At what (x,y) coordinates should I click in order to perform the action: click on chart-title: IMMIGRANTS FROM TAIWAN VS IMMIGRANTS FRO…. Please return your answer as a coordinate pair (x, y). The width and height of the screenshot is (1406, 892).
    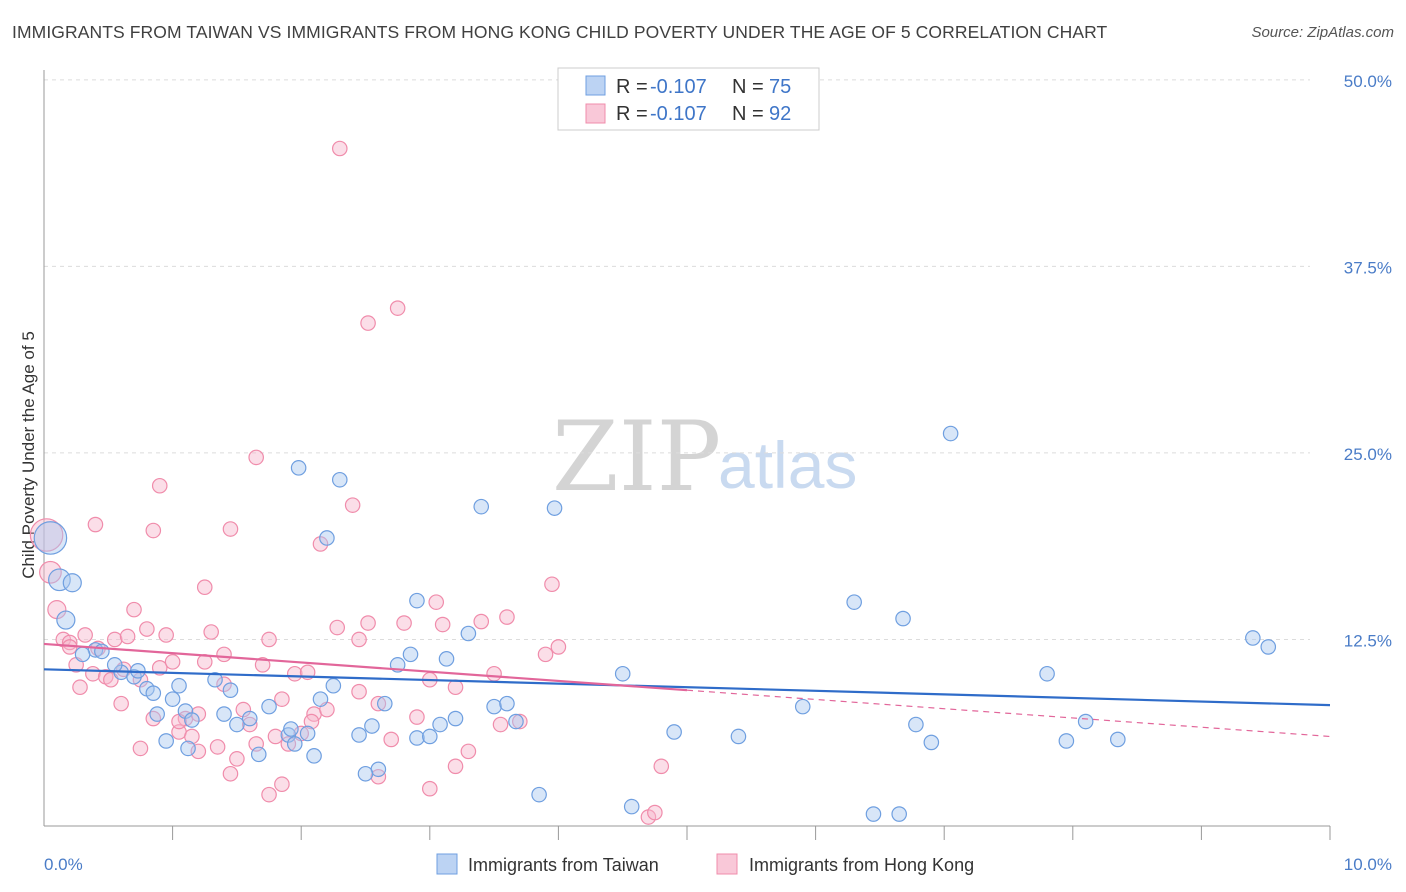
    Looking at the image, I should click on (560, 32).